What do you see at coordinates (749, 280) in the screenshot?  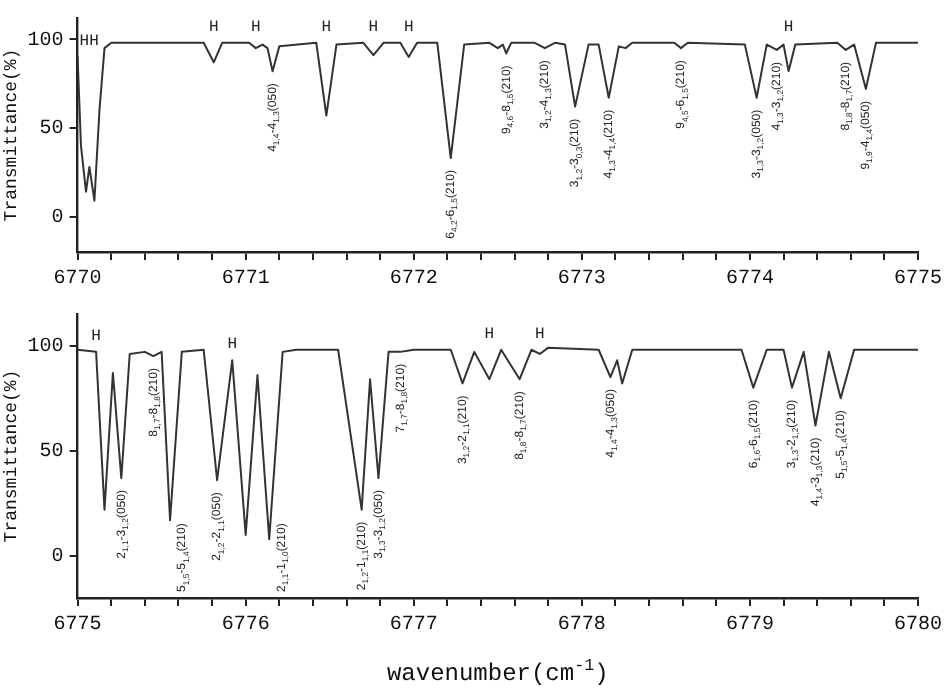 I see `x-tick-label: 6774` at bounding box center [749, 280].